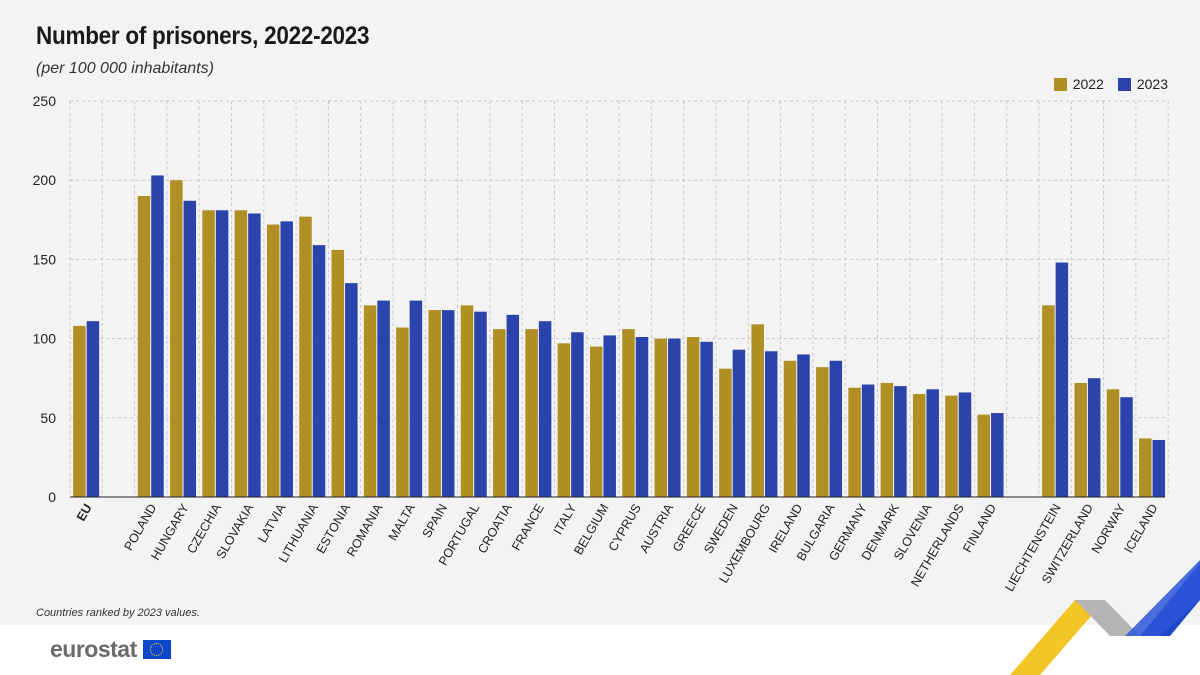  Describe the element at coordinates (868, 440) in the screenshot. I see `bar-2023-germany` at that location.